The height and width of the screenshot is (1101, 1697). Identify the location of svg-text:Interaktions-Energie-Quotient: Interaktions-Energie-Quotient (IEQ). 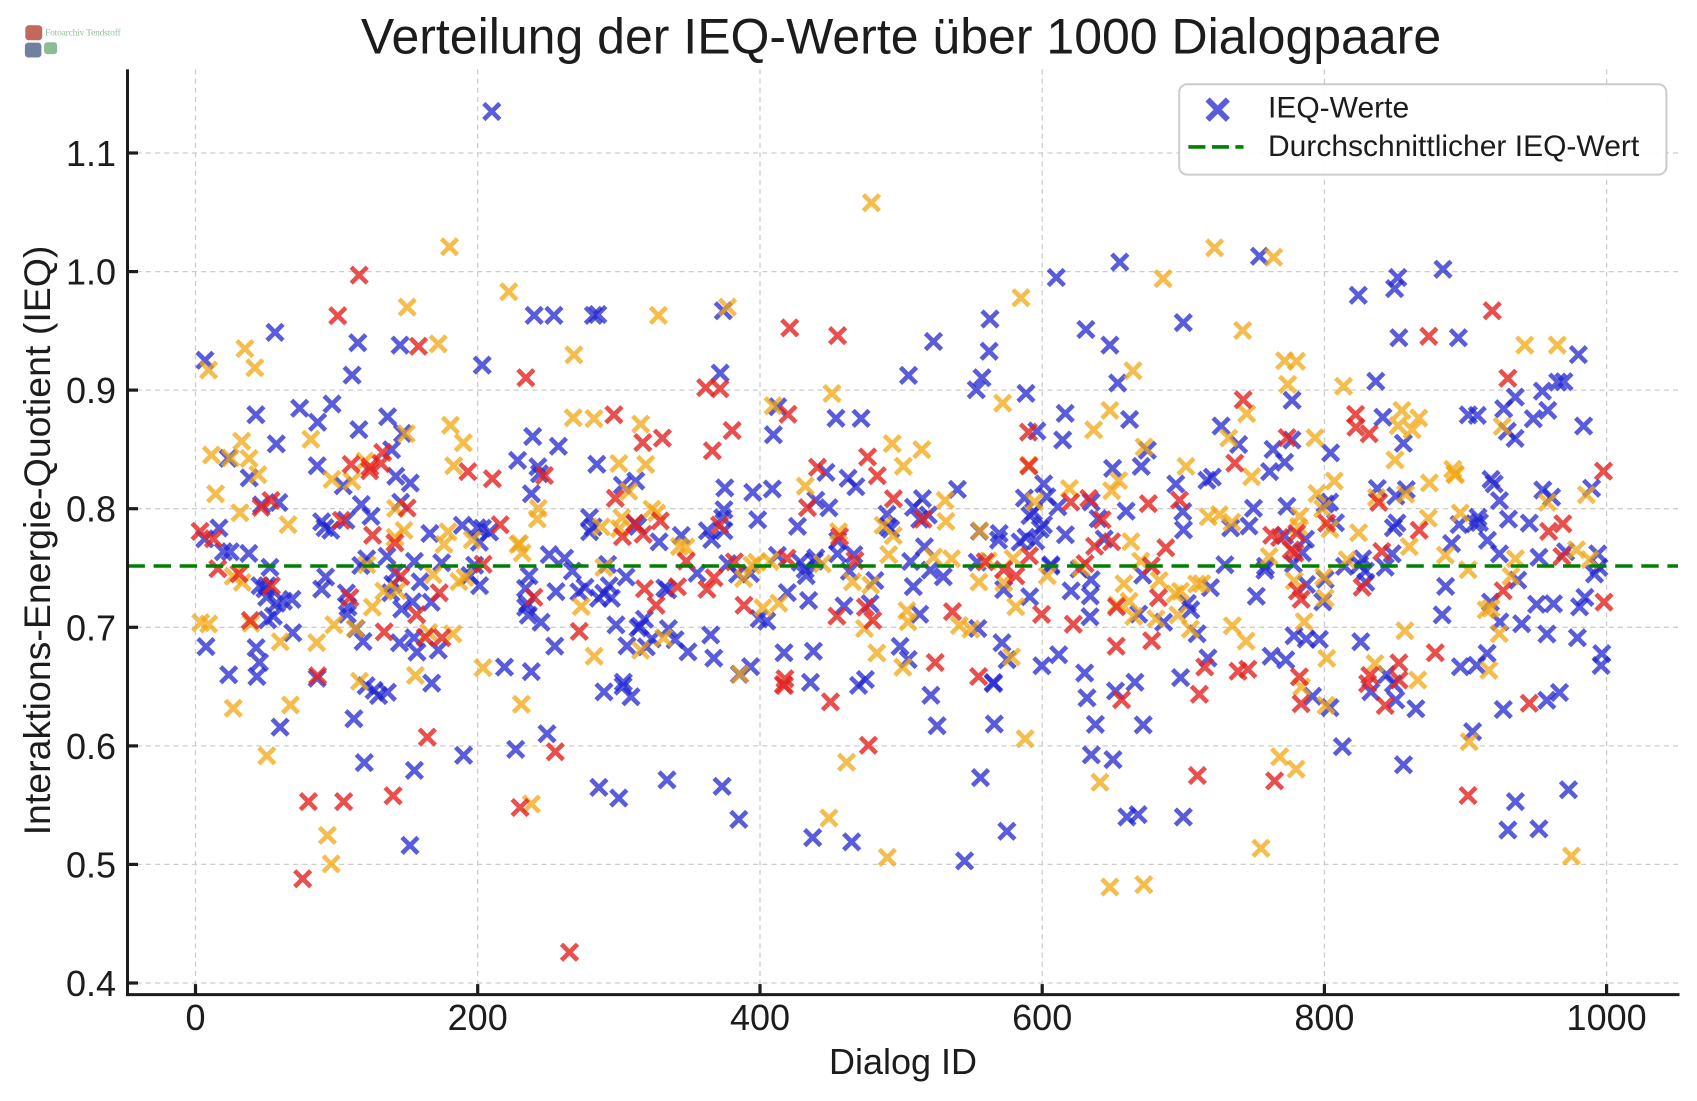
(37, 541).